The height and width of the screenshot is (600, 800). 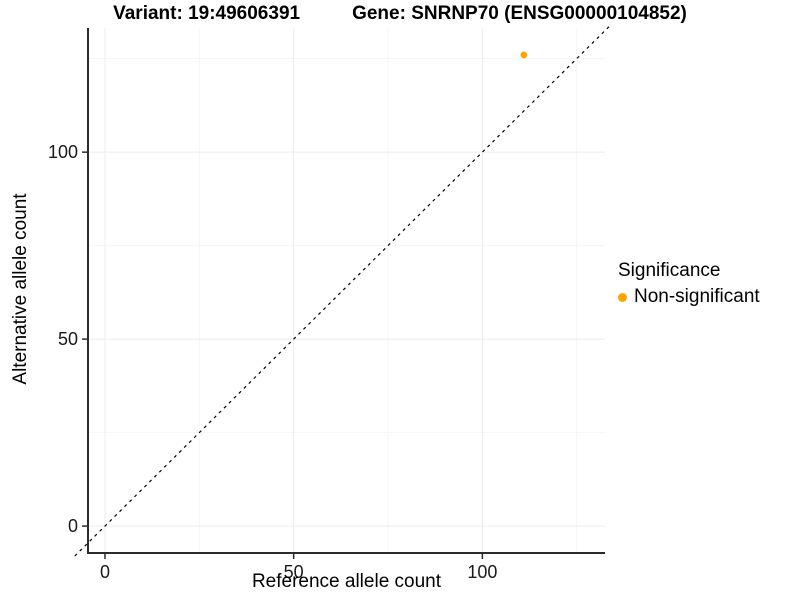 I want to click on y-tick-label: 100, so click(x=63, y=152).